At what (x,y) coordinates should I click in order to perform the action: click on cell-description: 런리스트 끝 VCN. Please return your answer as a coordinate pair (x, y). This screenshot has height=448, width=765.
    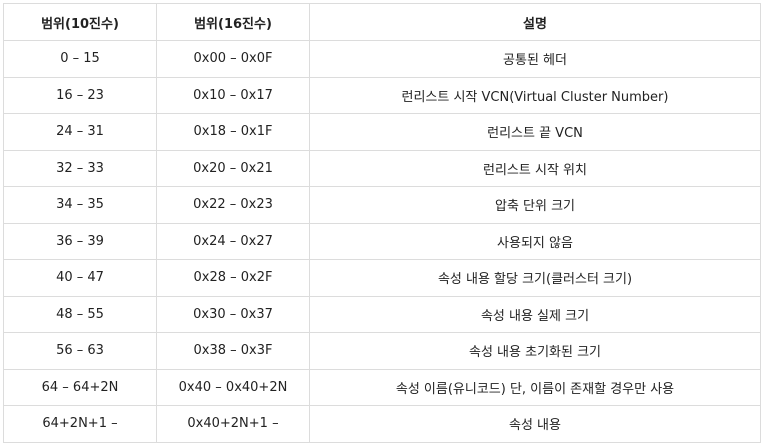
    Looking at the image, I should click on (535, 132).